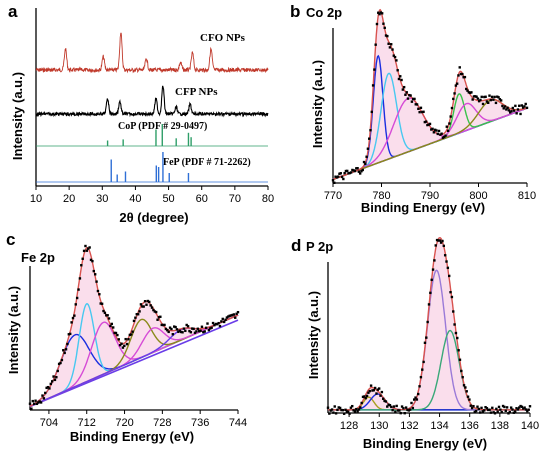 The image size is (550, 460). Describe the element at coordinates (238, 423) in the screenshot. I see `panel-c-xtick-label-5: 744` at that location.